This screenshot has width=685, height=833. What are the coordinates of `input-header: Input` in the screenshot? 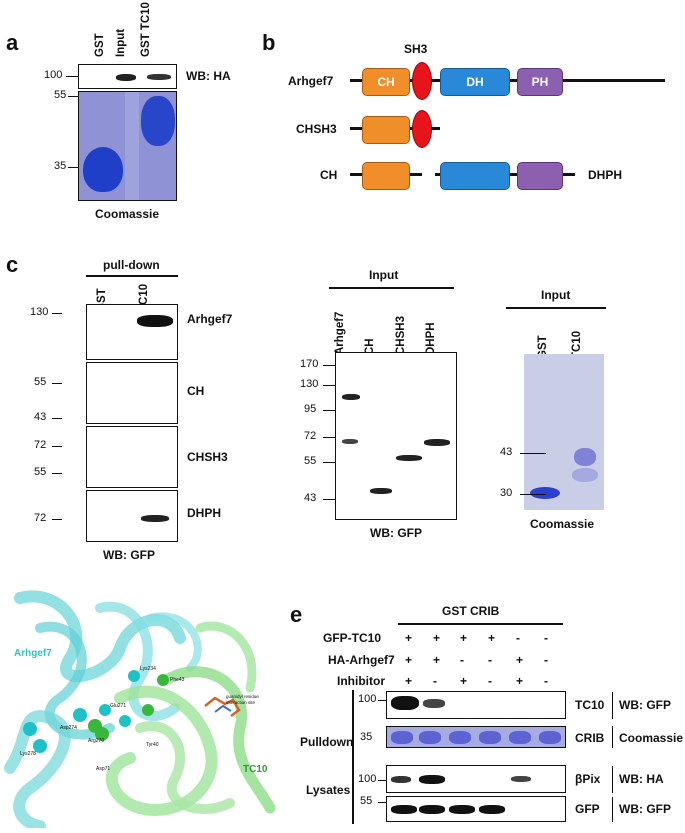 It's located at (384, 275).